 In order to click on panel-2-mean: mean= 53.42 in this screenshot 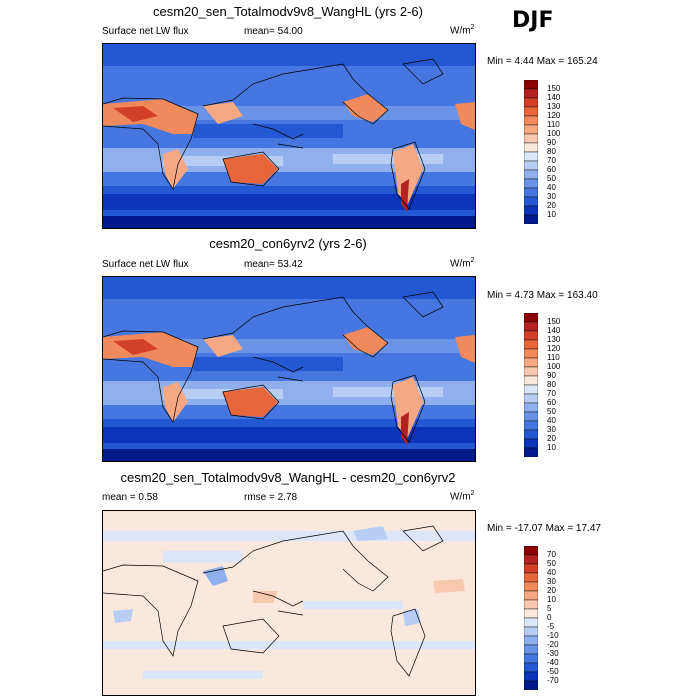, I will do `click(273, 264)`.